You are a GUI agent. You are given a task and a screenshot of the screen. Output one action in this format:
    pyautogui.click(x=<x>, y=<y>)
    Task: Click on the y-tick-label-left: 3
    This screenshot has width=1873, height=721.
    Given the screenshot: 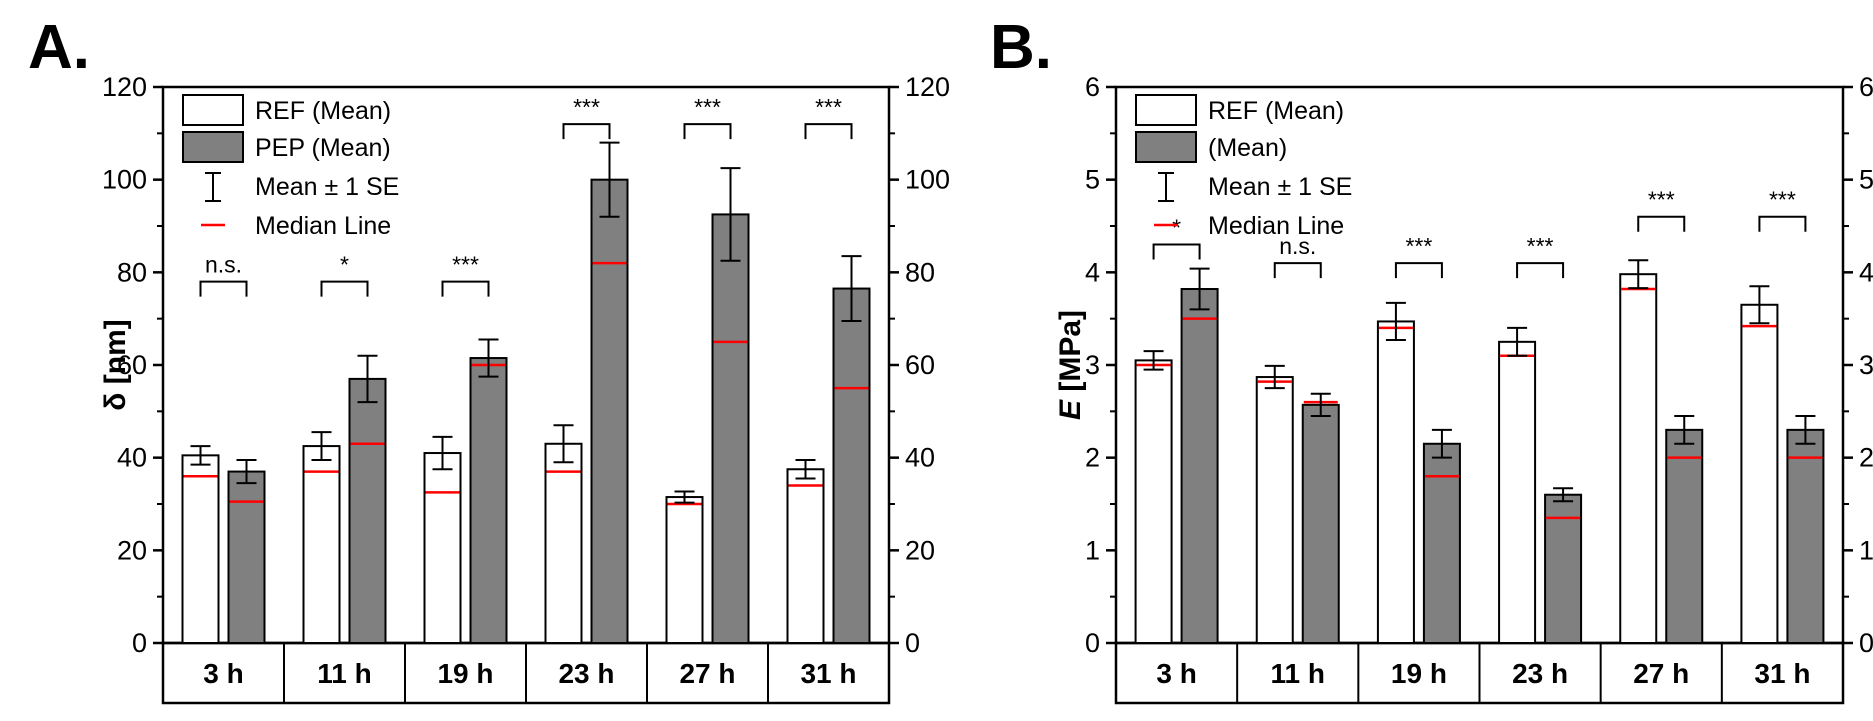 What is the action you would take?
    pyautogui.click(x=1092, y=365)
    